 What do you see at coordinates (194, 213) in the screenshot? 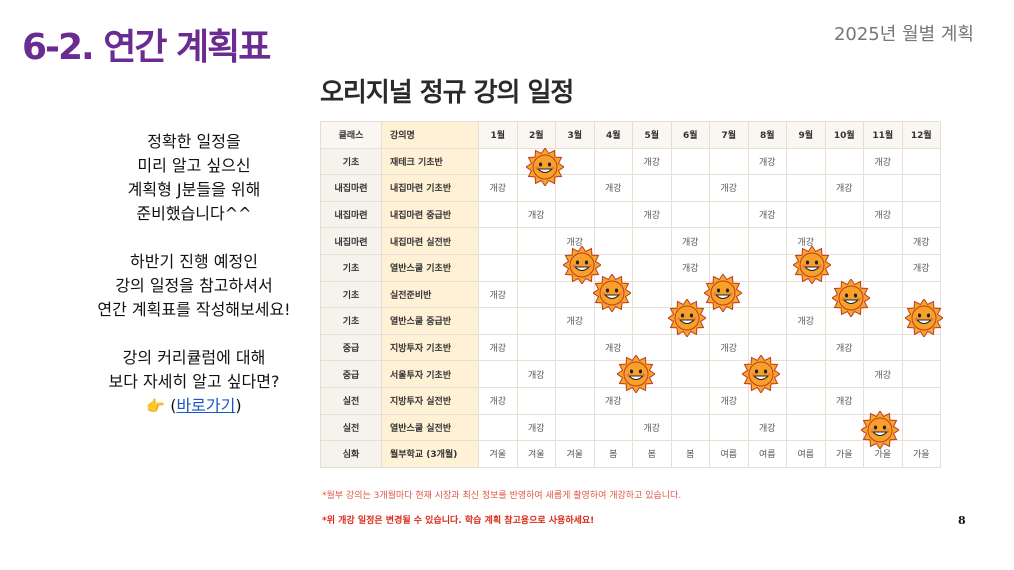
I see `intro-line: 준비했습니다^^` at bounding box center [194, 213].